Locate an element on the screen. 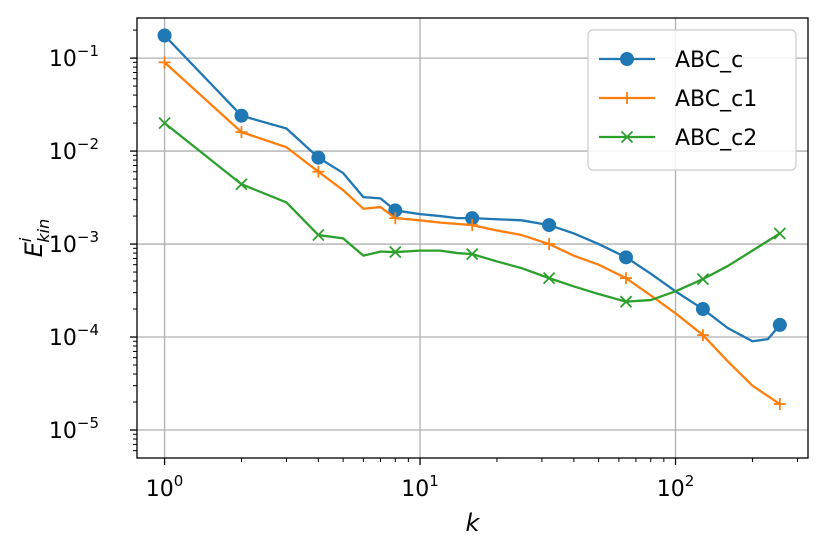  legend-label: ABC_c2 is located at coordinates (716, 138).